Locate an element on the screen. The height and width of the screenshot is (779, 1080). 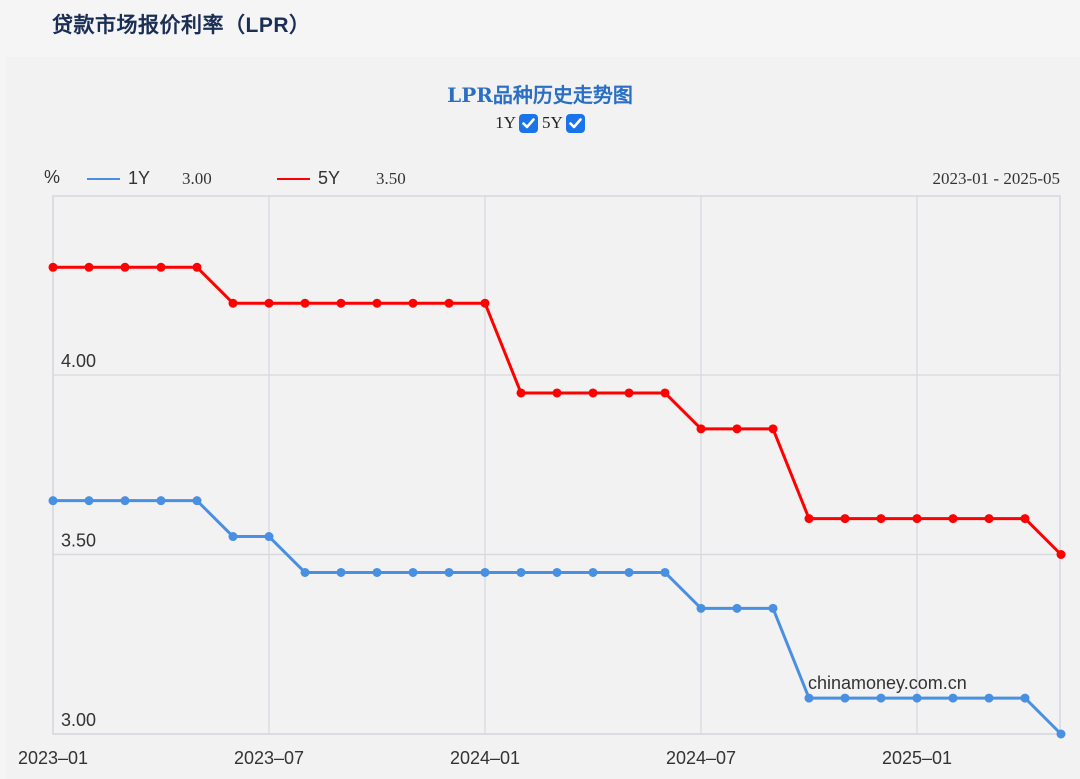
x-tick-label: 2023–07 is located at coordinates (269, 758).